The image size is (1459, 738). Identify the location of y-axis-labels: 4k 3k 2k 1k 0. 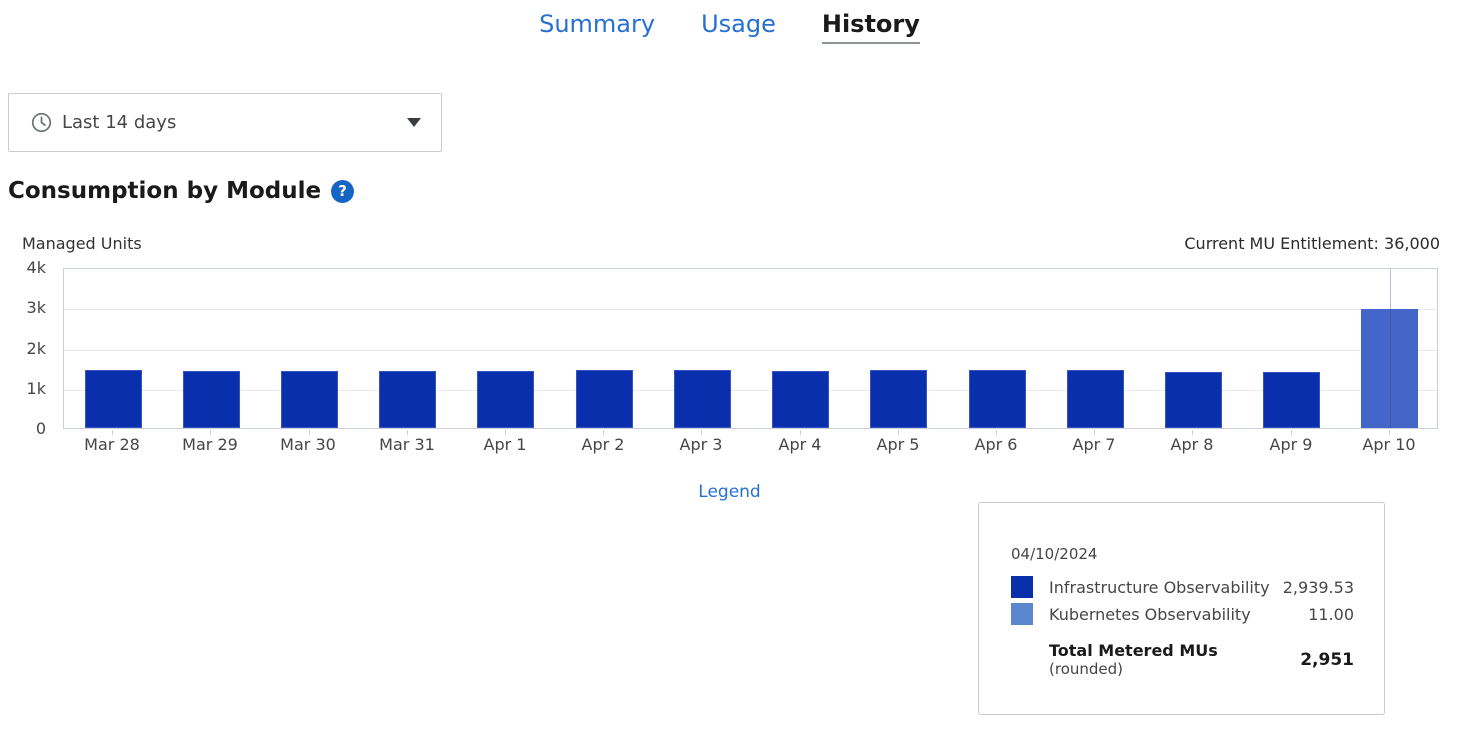
(23, 348).